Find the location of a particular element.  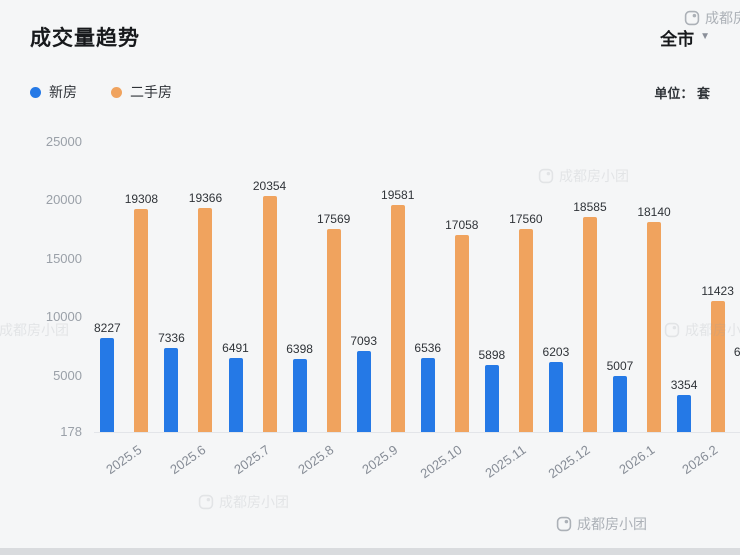

bar-group: 7336 19366 2025.6 is located at coordinates (190, 309).